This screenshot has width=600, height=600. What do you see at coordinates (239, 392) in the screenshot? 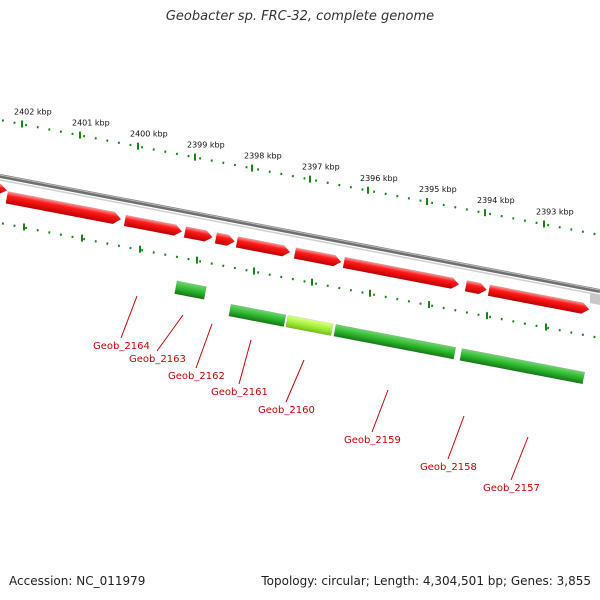
I see `gene-label: Geob_2161` at bounding box center [239, 392].